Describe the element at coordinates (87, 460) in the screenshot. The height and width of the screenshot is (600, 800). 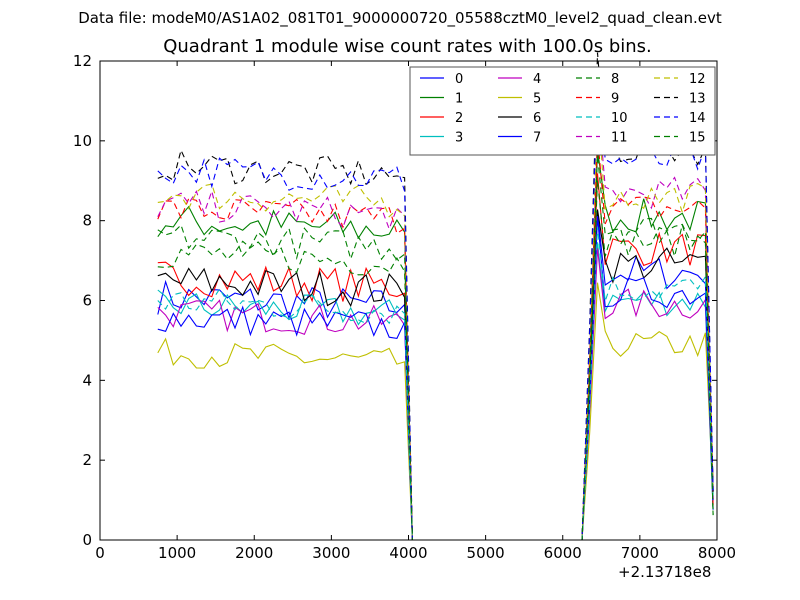
I see `y-tick-label: 2` at that location.